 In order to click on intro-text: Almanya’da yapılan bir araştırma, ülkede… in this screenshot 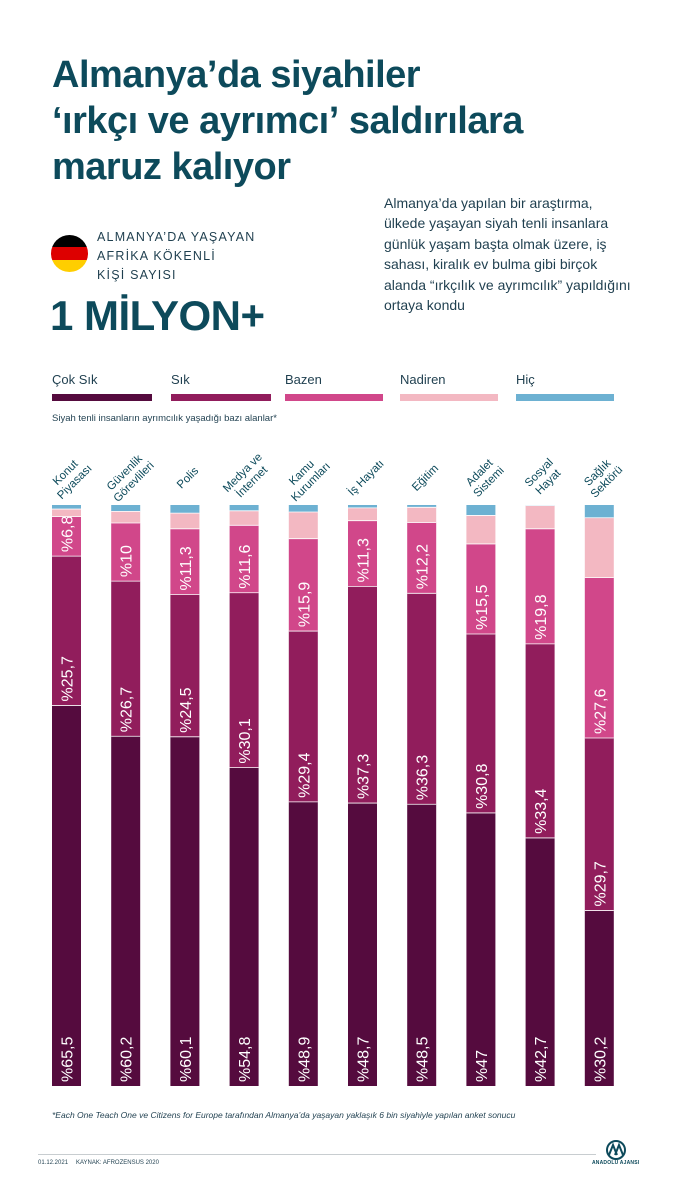, I will do `click(507, 254)`.